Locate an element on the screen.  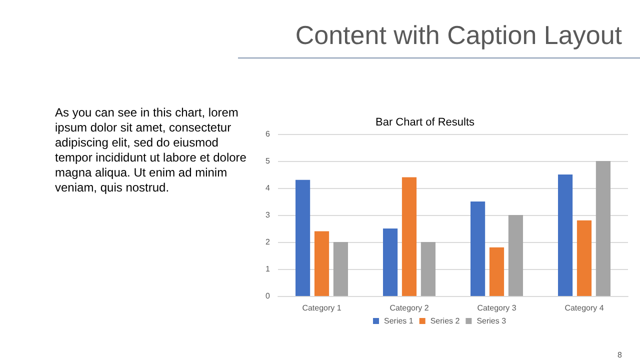
text: As you can see in this chart, lorem ipsum dolor sit amet, consectetur adipiscing elit, sed do eiusmod tempor incididunt ut labore et dolore magna aliqua. Ut enim ad minim veniam, quis nostrud. is located at coordinates (152, 150).